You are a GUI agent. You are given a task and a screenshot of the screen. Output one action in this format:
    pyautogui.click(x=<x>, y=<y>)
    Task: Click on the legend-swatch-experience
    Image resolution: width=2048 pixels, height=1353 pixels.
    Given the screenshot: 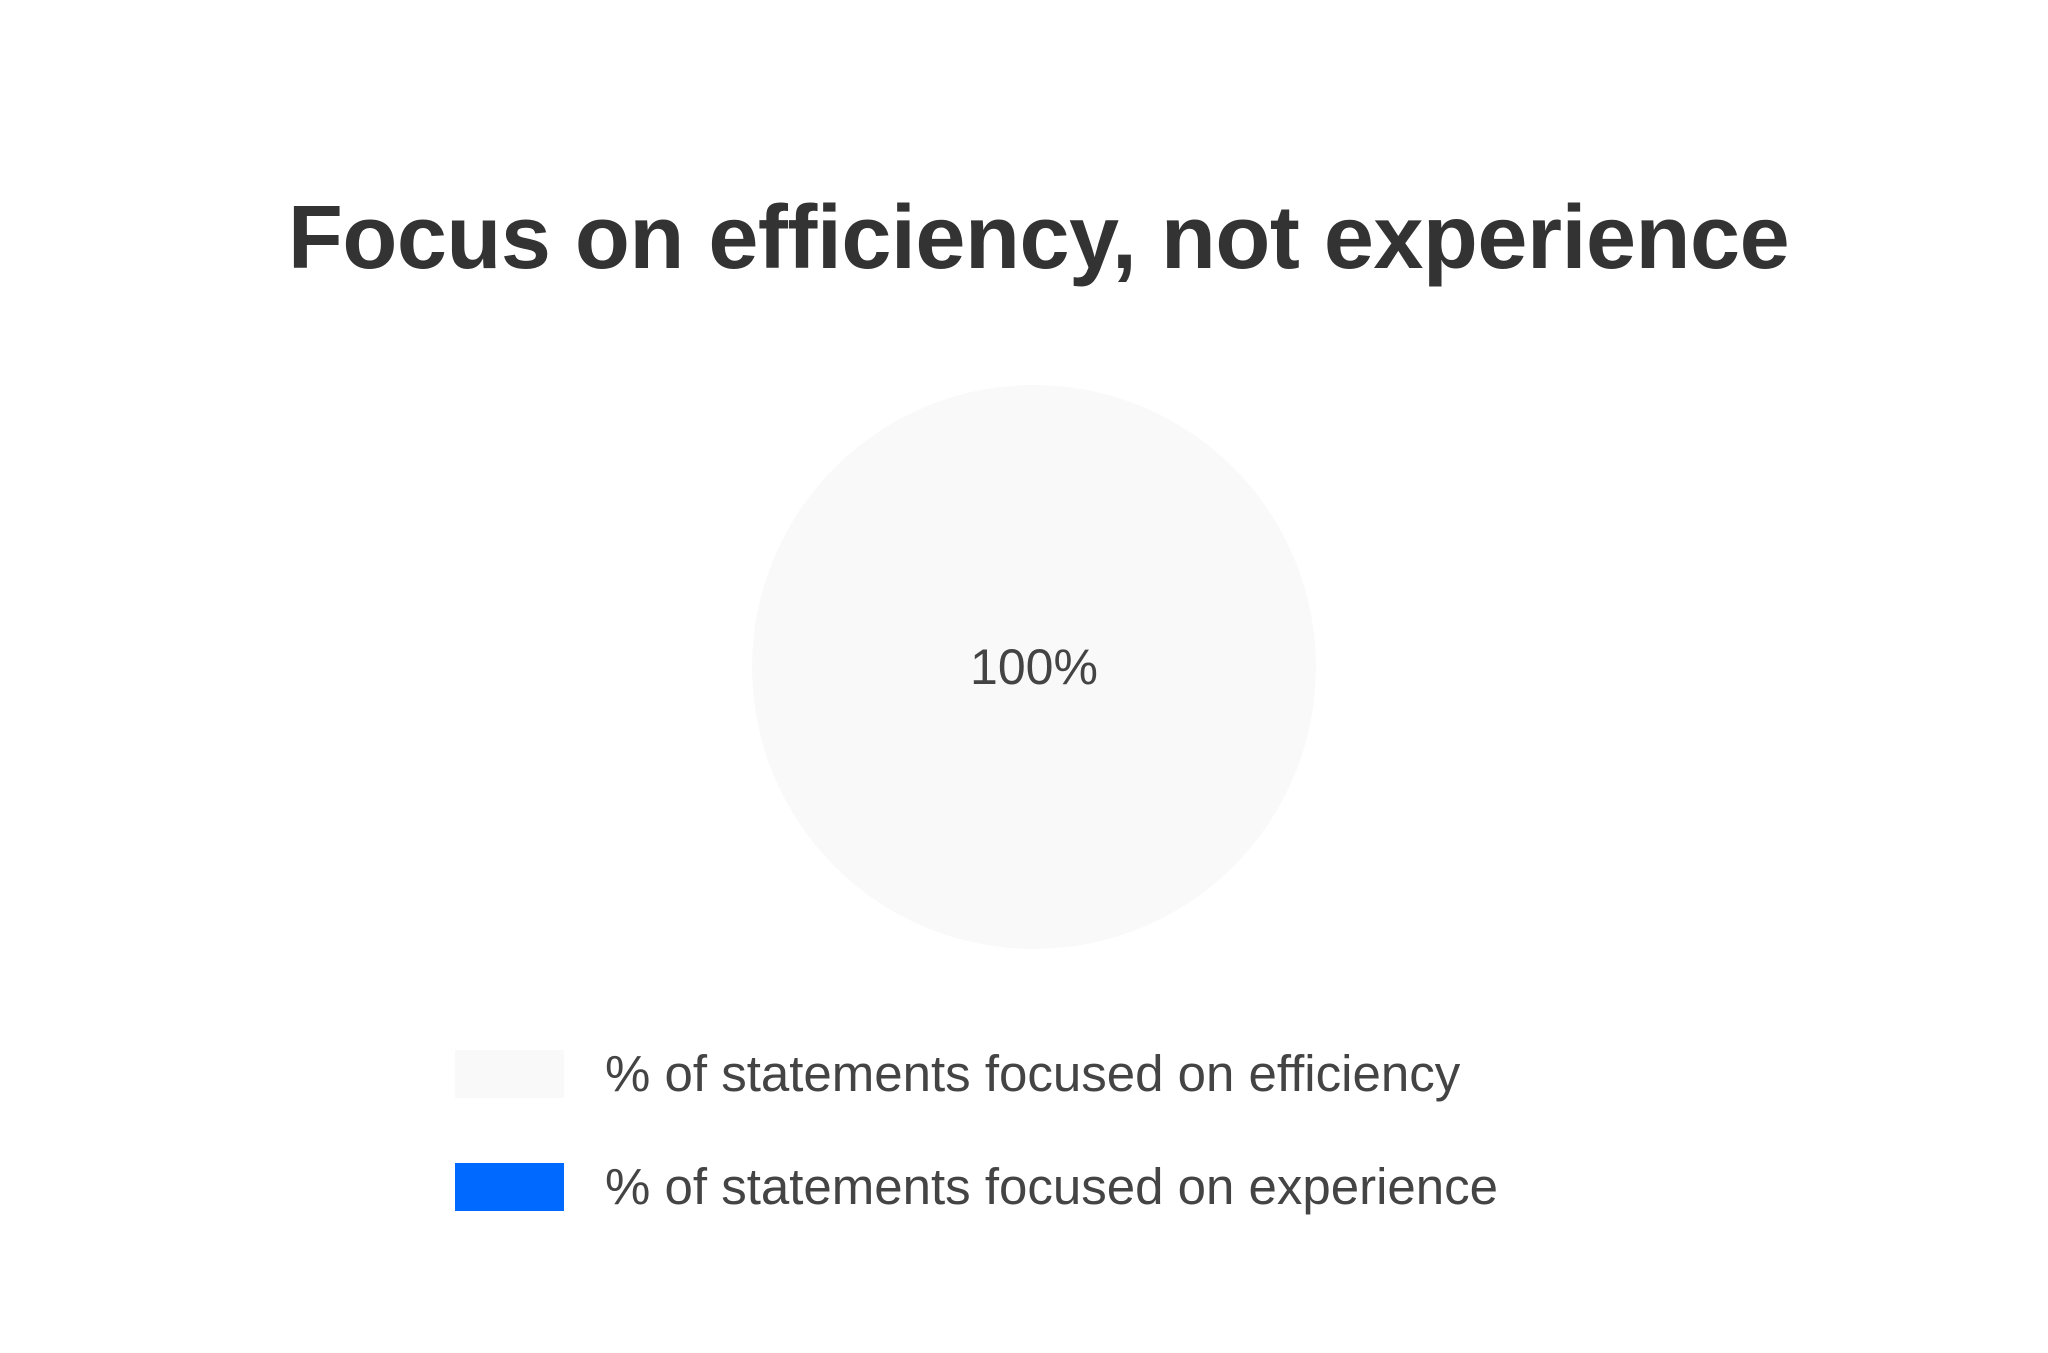 What is the action you would take?
    pyautogui.click(x=509, y=1187)
    